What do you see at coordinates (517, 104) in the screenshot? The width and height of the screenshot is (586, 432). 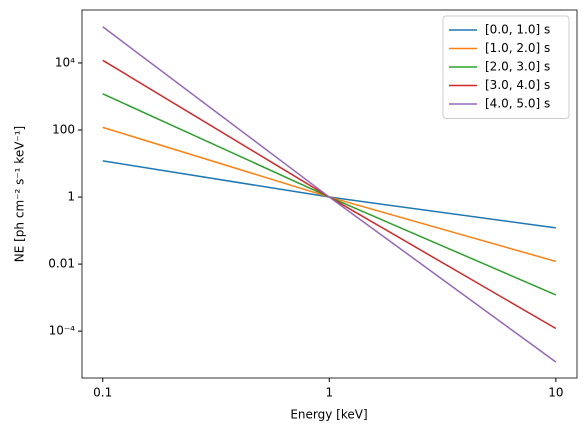 I see `legend-label: [4.0, 5.0] s` at bounding box center [517, 104].